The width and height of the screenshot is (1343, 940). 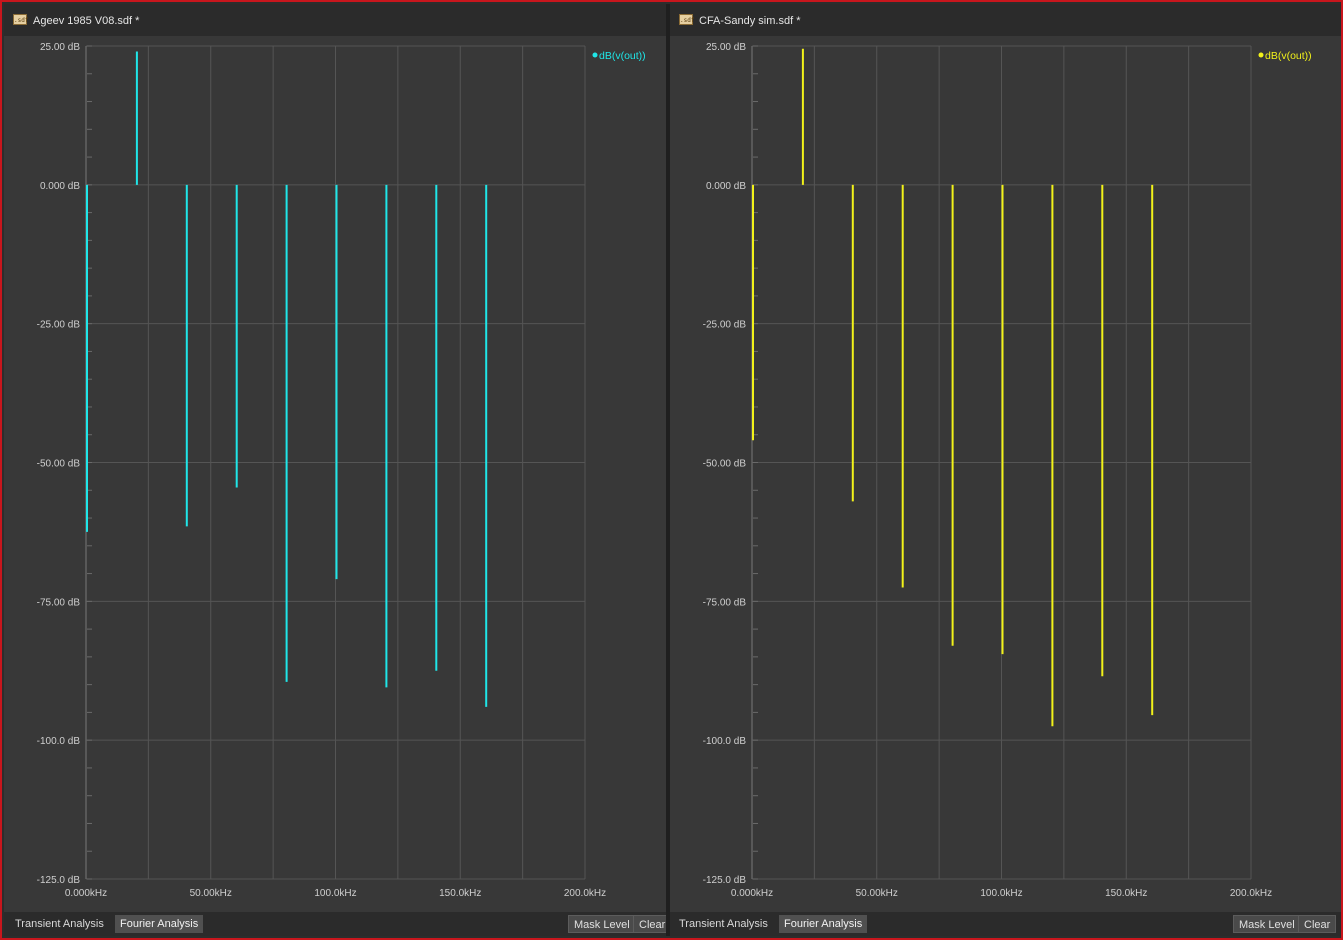 I want to click on pane-divider, so click(x=668, y=470).